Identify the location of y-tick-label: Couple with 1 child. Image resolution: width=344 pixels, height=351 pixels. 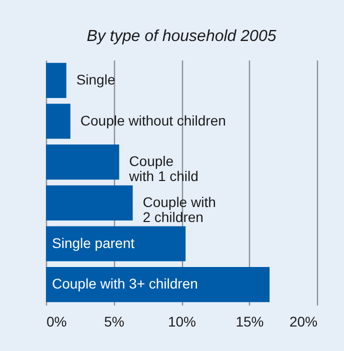
(163, 168).